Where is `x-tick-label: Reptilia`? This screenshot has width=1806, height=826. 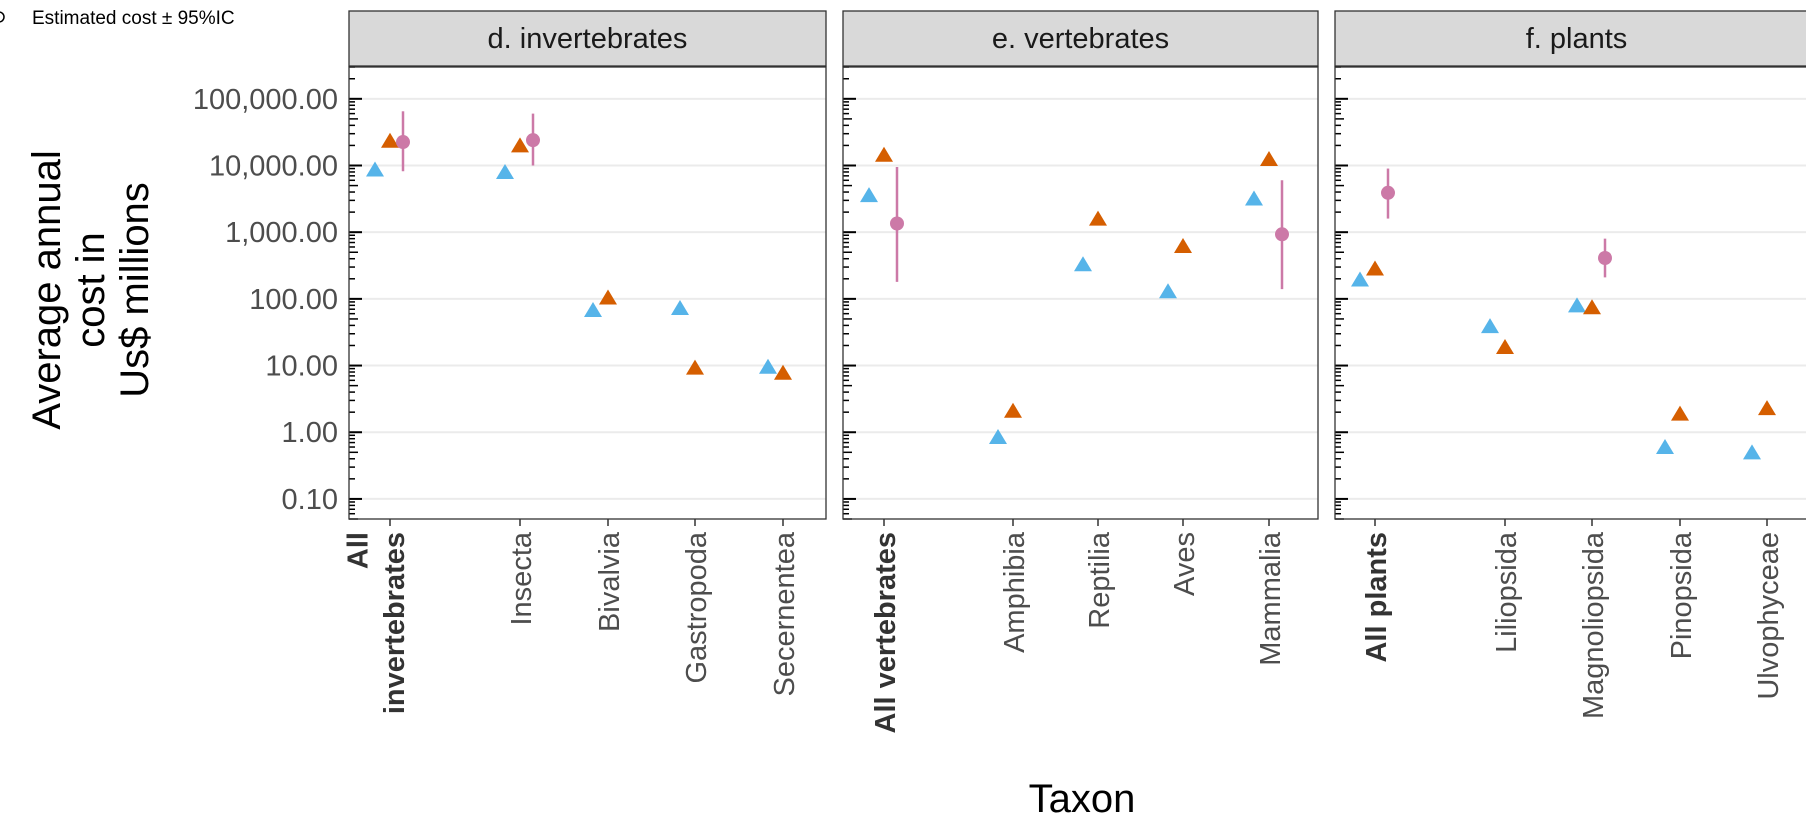
x-tick-label: Reptilia is located at coordinates (1100, 580).